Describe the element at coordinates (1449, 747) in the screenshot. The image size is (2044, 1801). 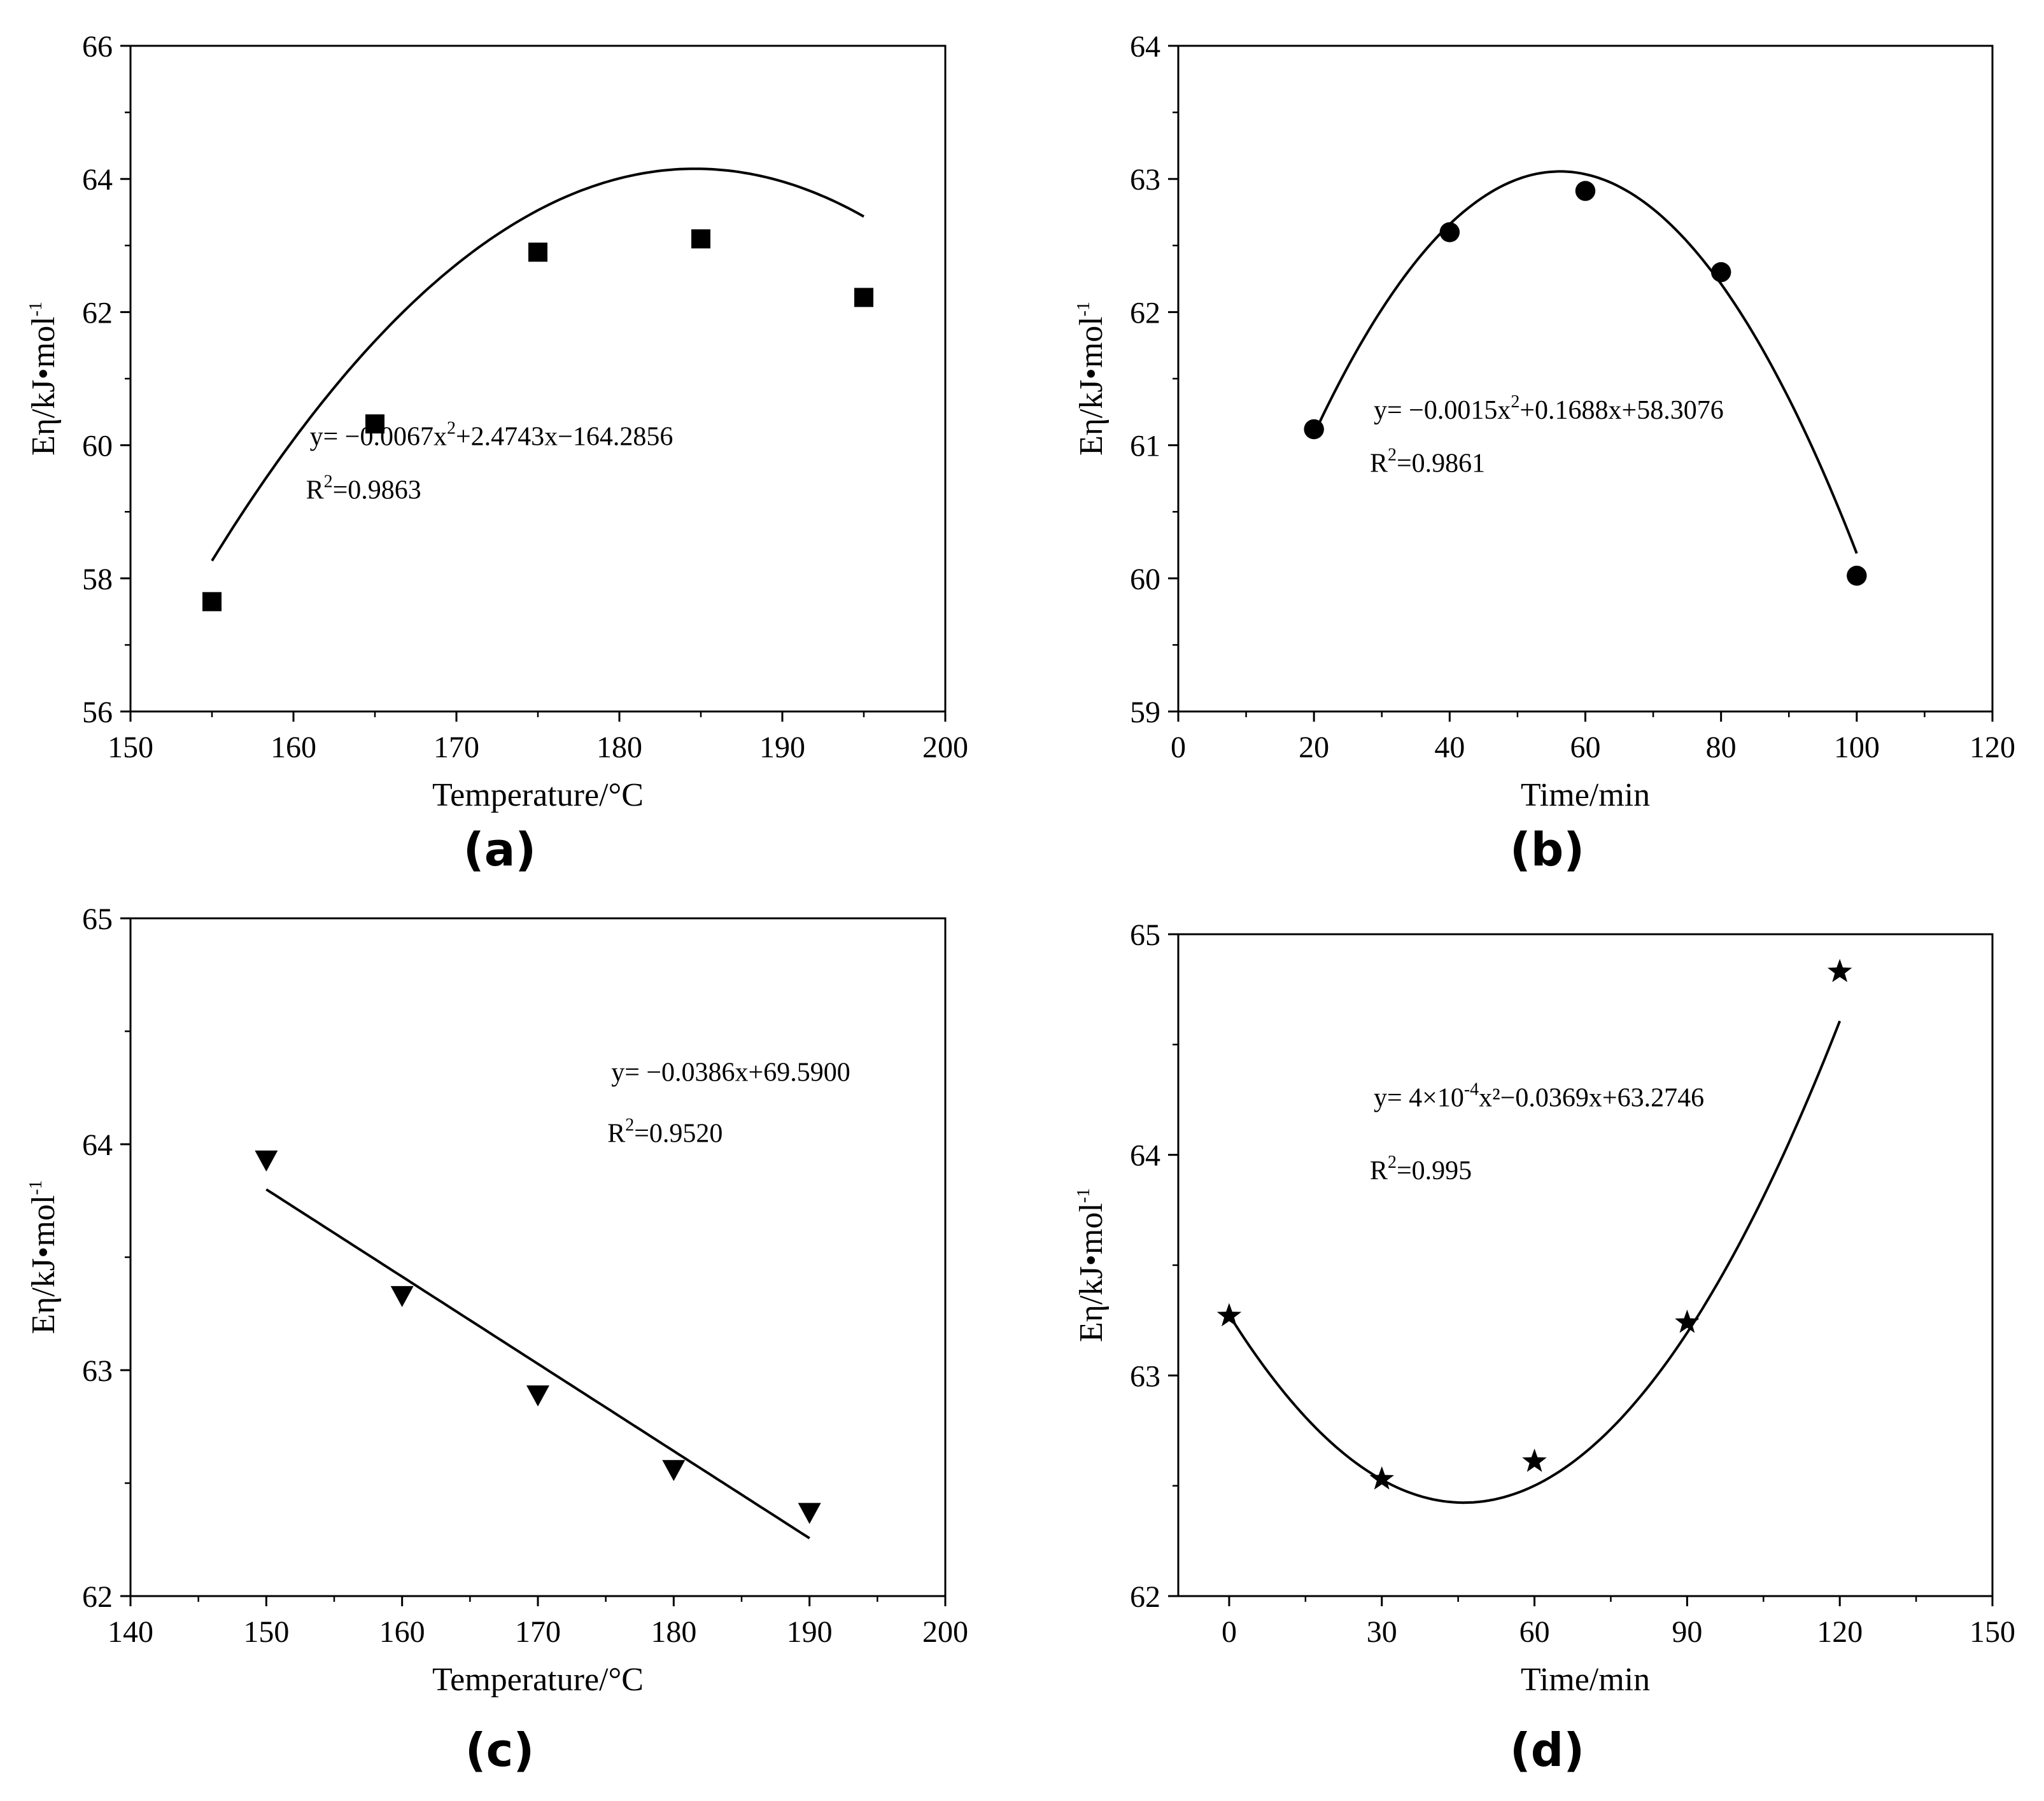
I see `x-tick-label: 40` at that location.